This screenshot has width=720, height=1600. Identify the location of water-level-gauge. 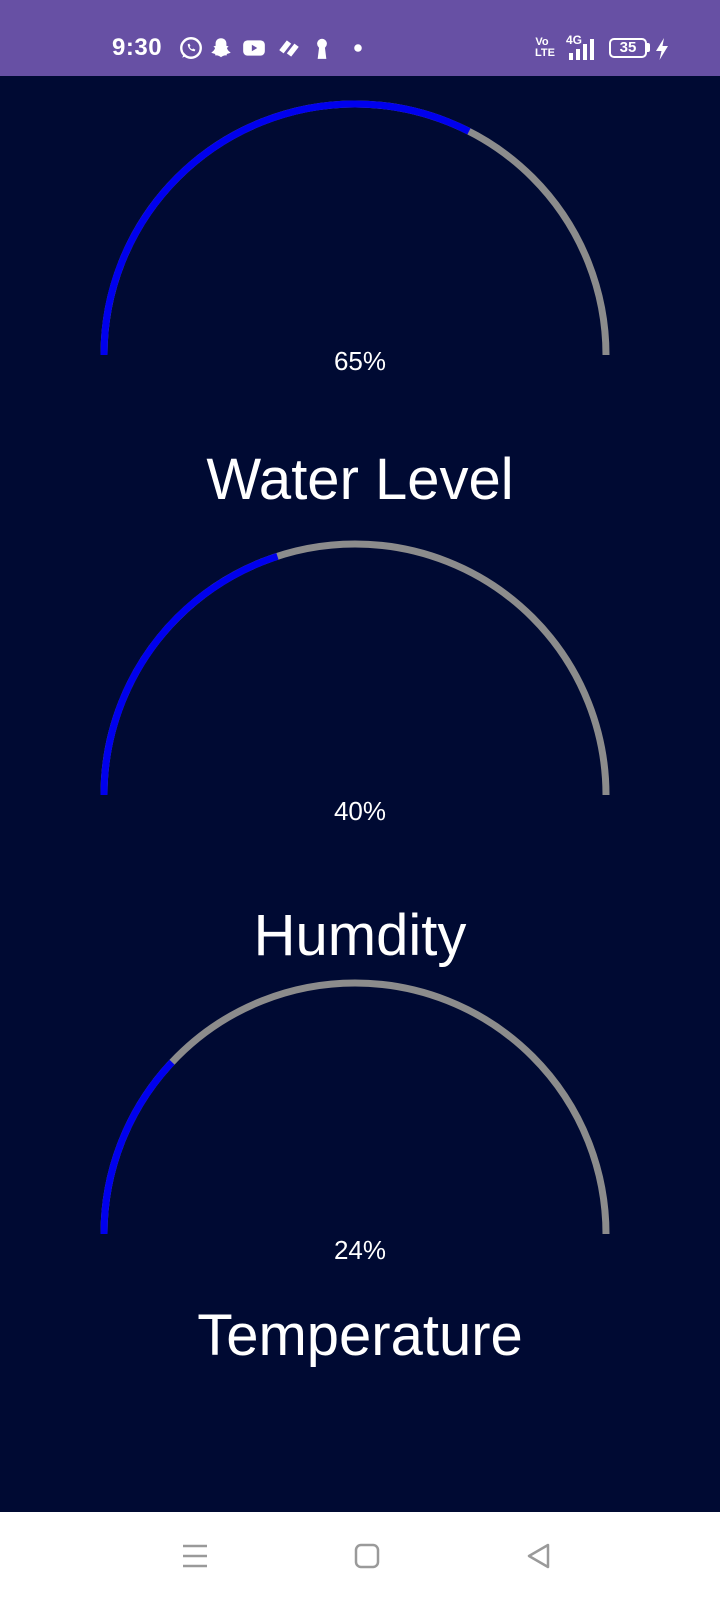
(355, 228).